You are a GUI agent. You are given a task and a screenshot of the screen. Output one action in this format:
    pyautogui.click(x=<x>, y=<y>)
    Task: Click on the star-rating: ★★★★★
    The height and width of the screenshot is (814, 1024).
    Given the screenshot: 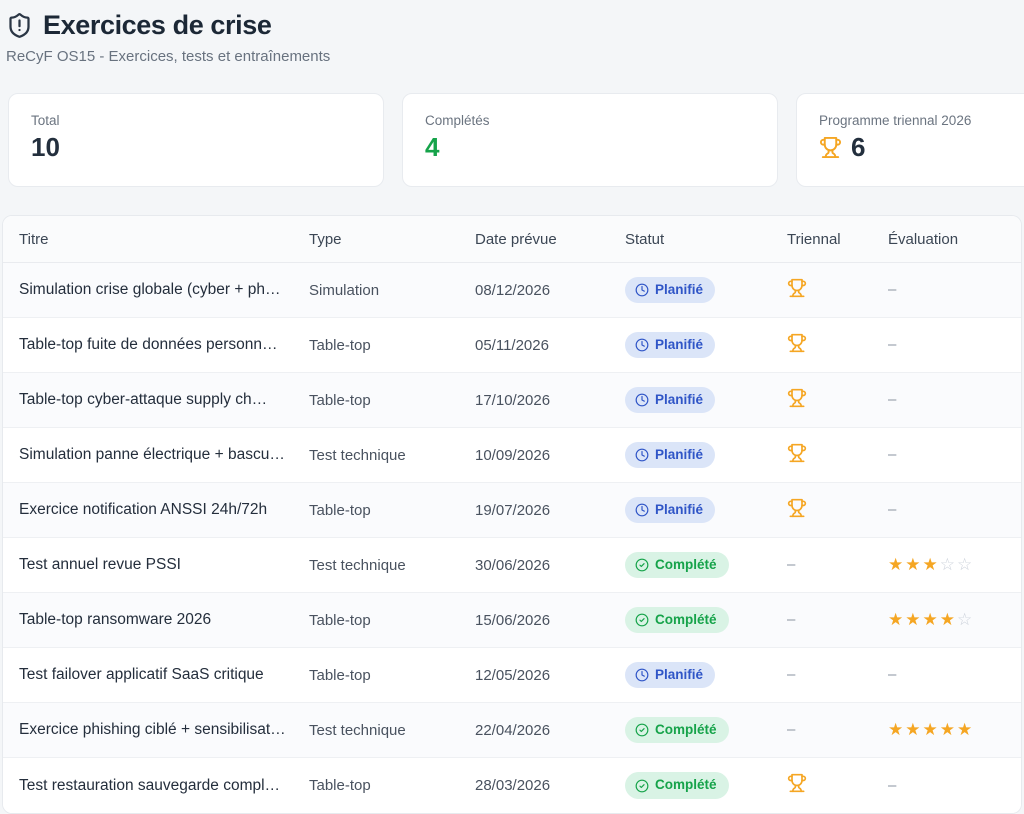 What is the action you would take?
    pyautogui.click(x=931, y=730)
    